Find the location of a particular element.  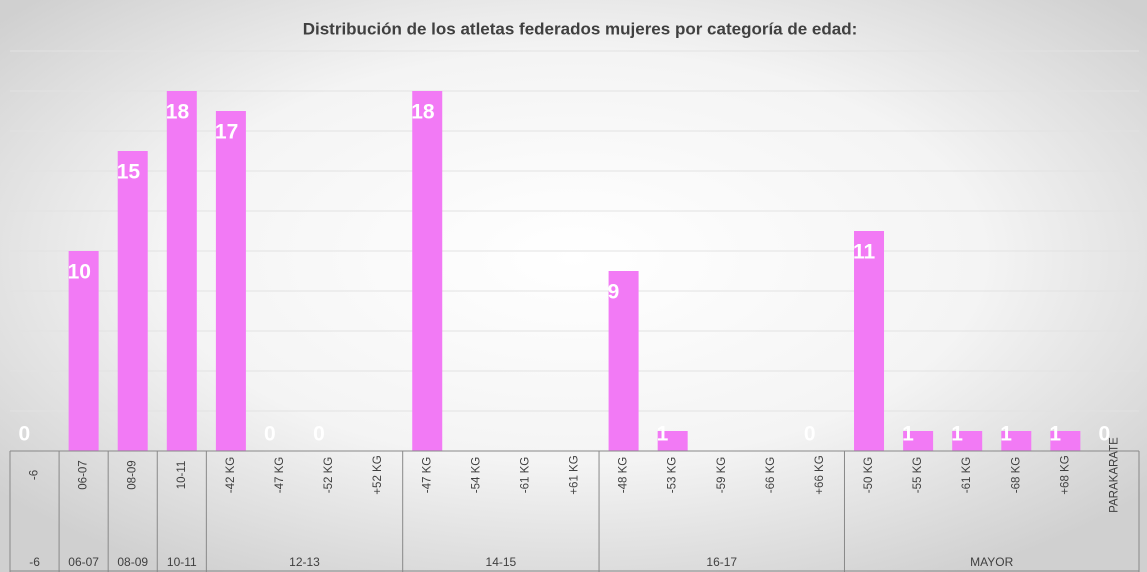

x-tick-label: -66 KG is located at coordinates (771, 475).